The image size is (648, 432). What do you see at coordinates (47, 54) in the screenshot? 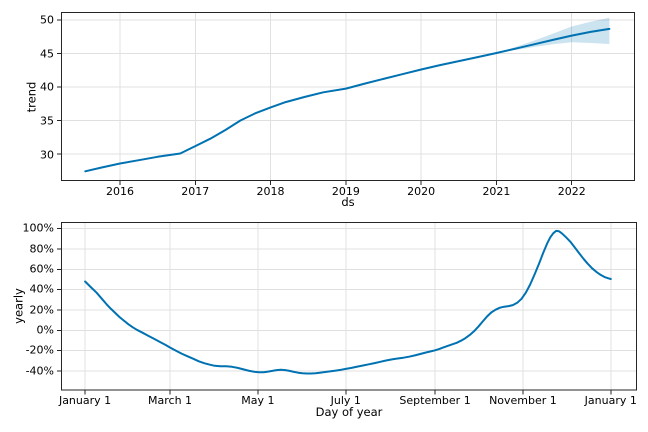
I see `trend-y-tick-label: 45` at bounding box center [47, 54].